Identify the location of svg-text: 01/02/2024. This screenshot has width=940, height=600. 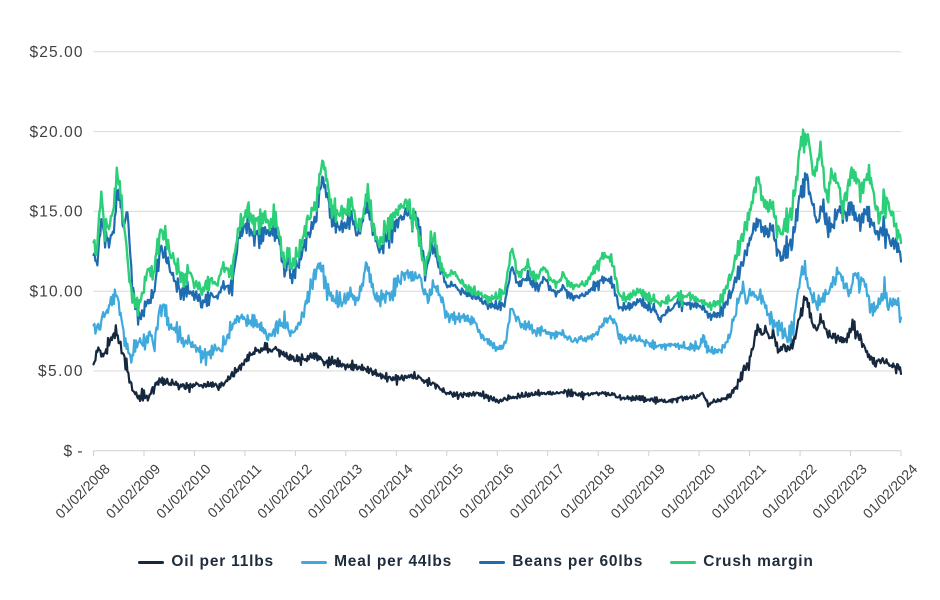
(890, 490).